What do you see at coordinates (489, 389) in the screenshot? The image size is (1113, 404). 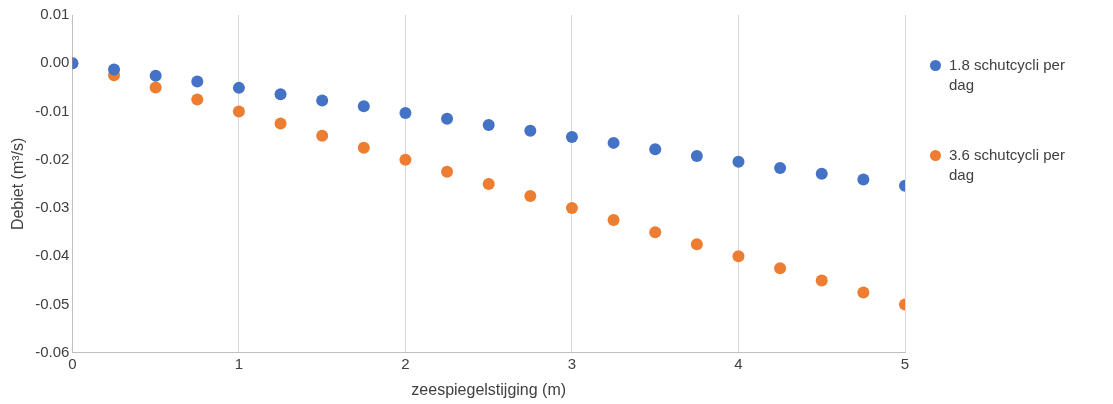 I see `x-axis-title: zeespiegelstijging (m)` at bounding box center [489, 389].